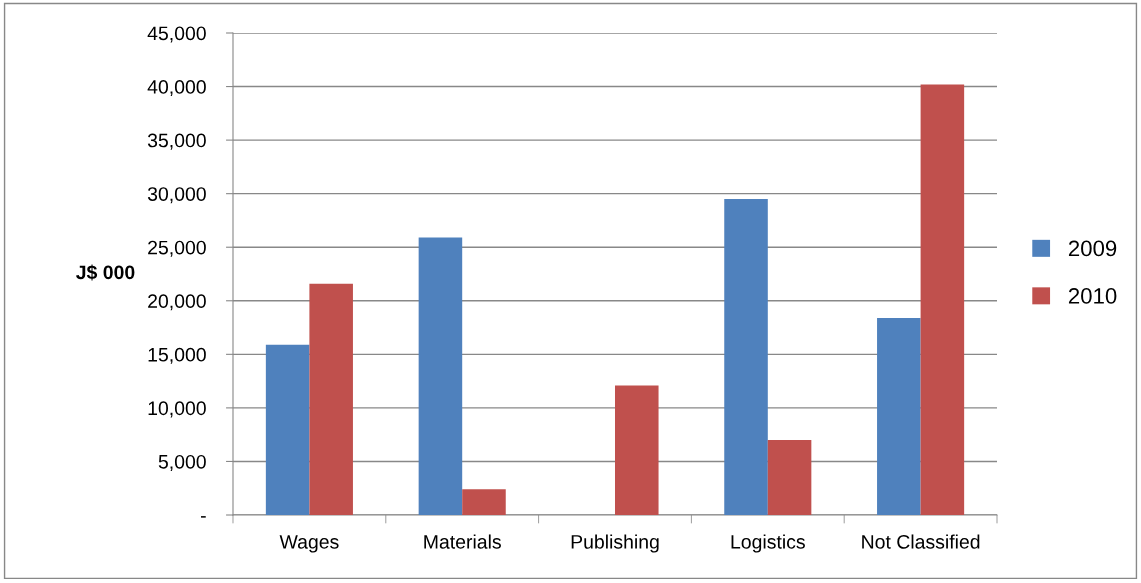 The height and width of the screenshot is (583, 1141). Describe the element at coordinates (768, 543) in the screenshot. I see `x-tick-label: Logistics` at that location.